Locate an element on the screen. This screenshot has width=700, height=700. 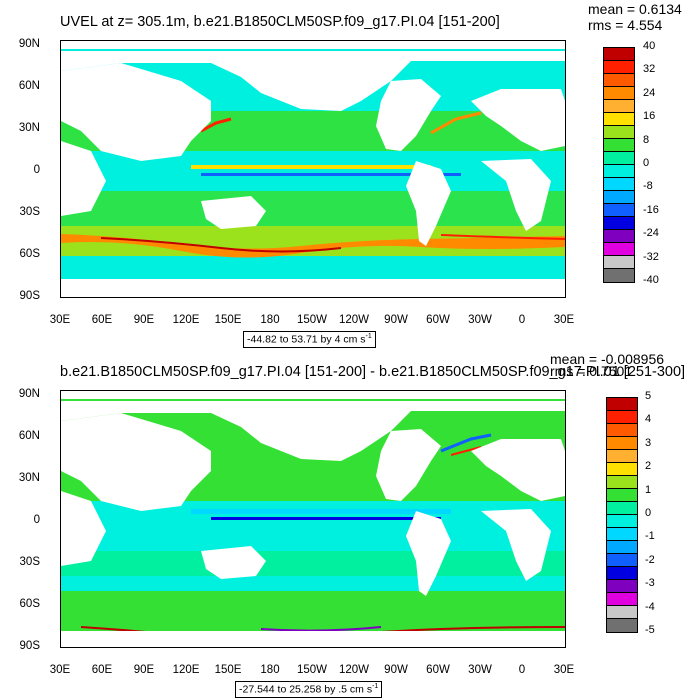
colorbar-label: 16 is located at coordinates (649, 116).